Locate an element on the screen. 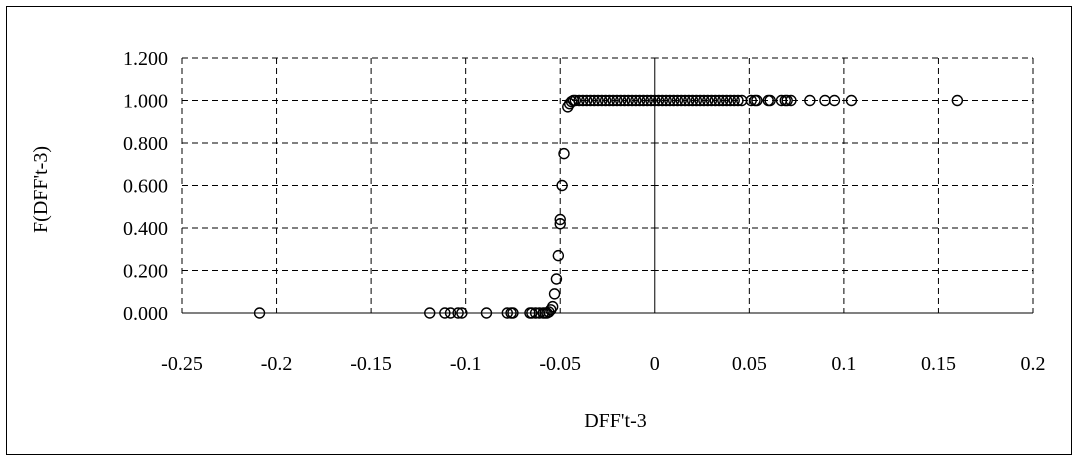 Image resolution: width=1081 pixels, height=462 pixels. y-tick-label: 1.000 is located at coordinates (145, 102).